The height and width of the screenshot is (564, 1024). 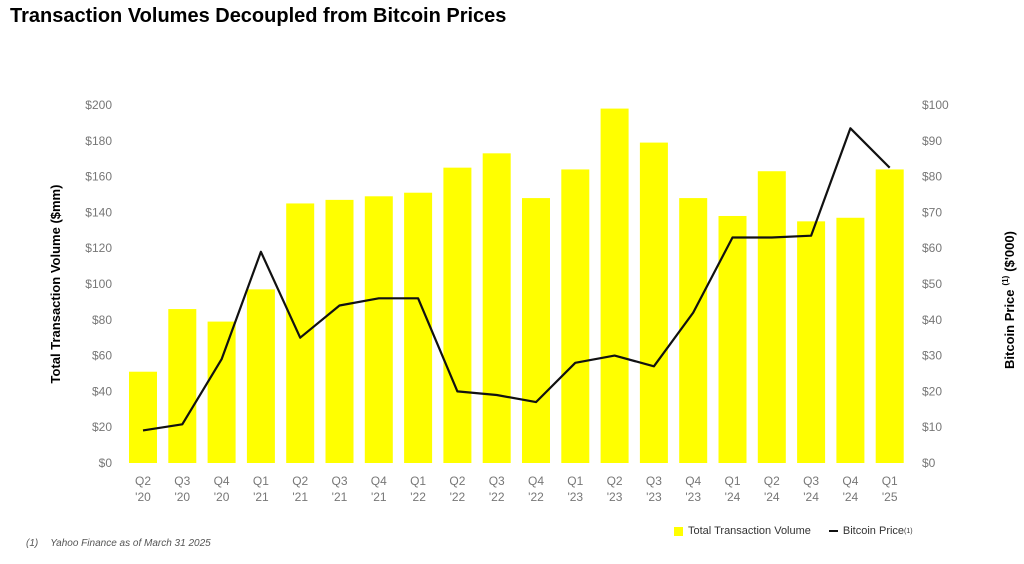 I want to click on legend-bar-label: Total Transaction Volume, so click(x=749, y=531).